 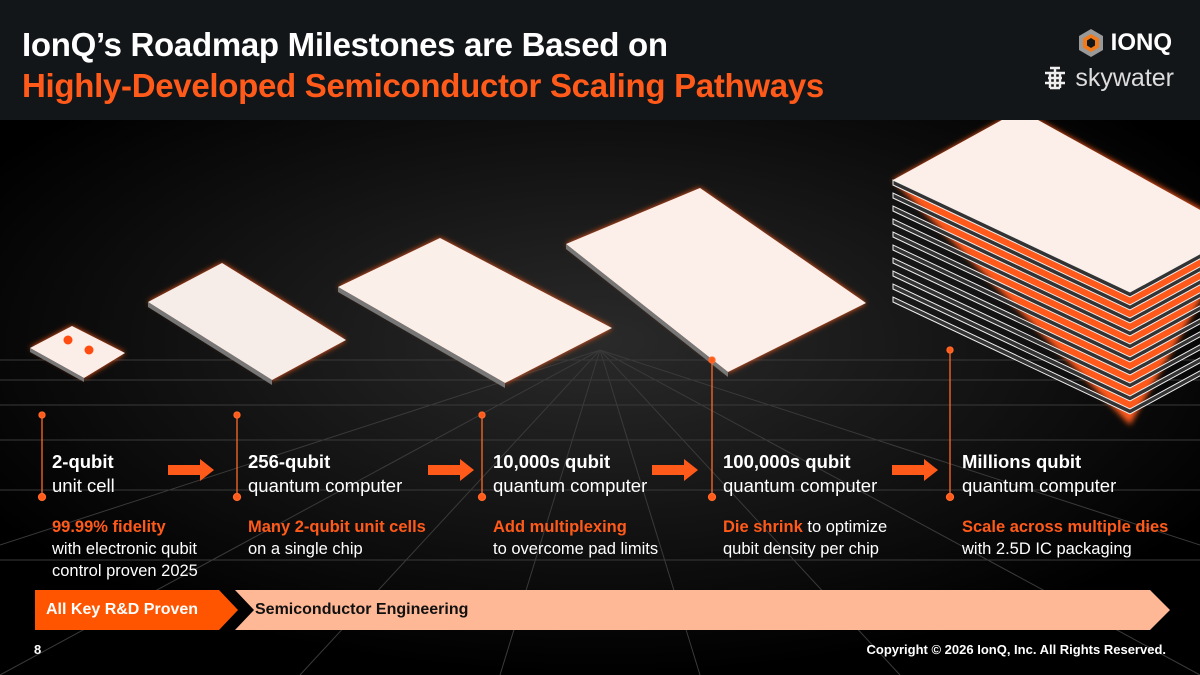 What do you see at coordinates (1065, 527) in the screenshot?
I see `milestone-highlight: Scale across multiple dies` at bounding box center [1065, 527].